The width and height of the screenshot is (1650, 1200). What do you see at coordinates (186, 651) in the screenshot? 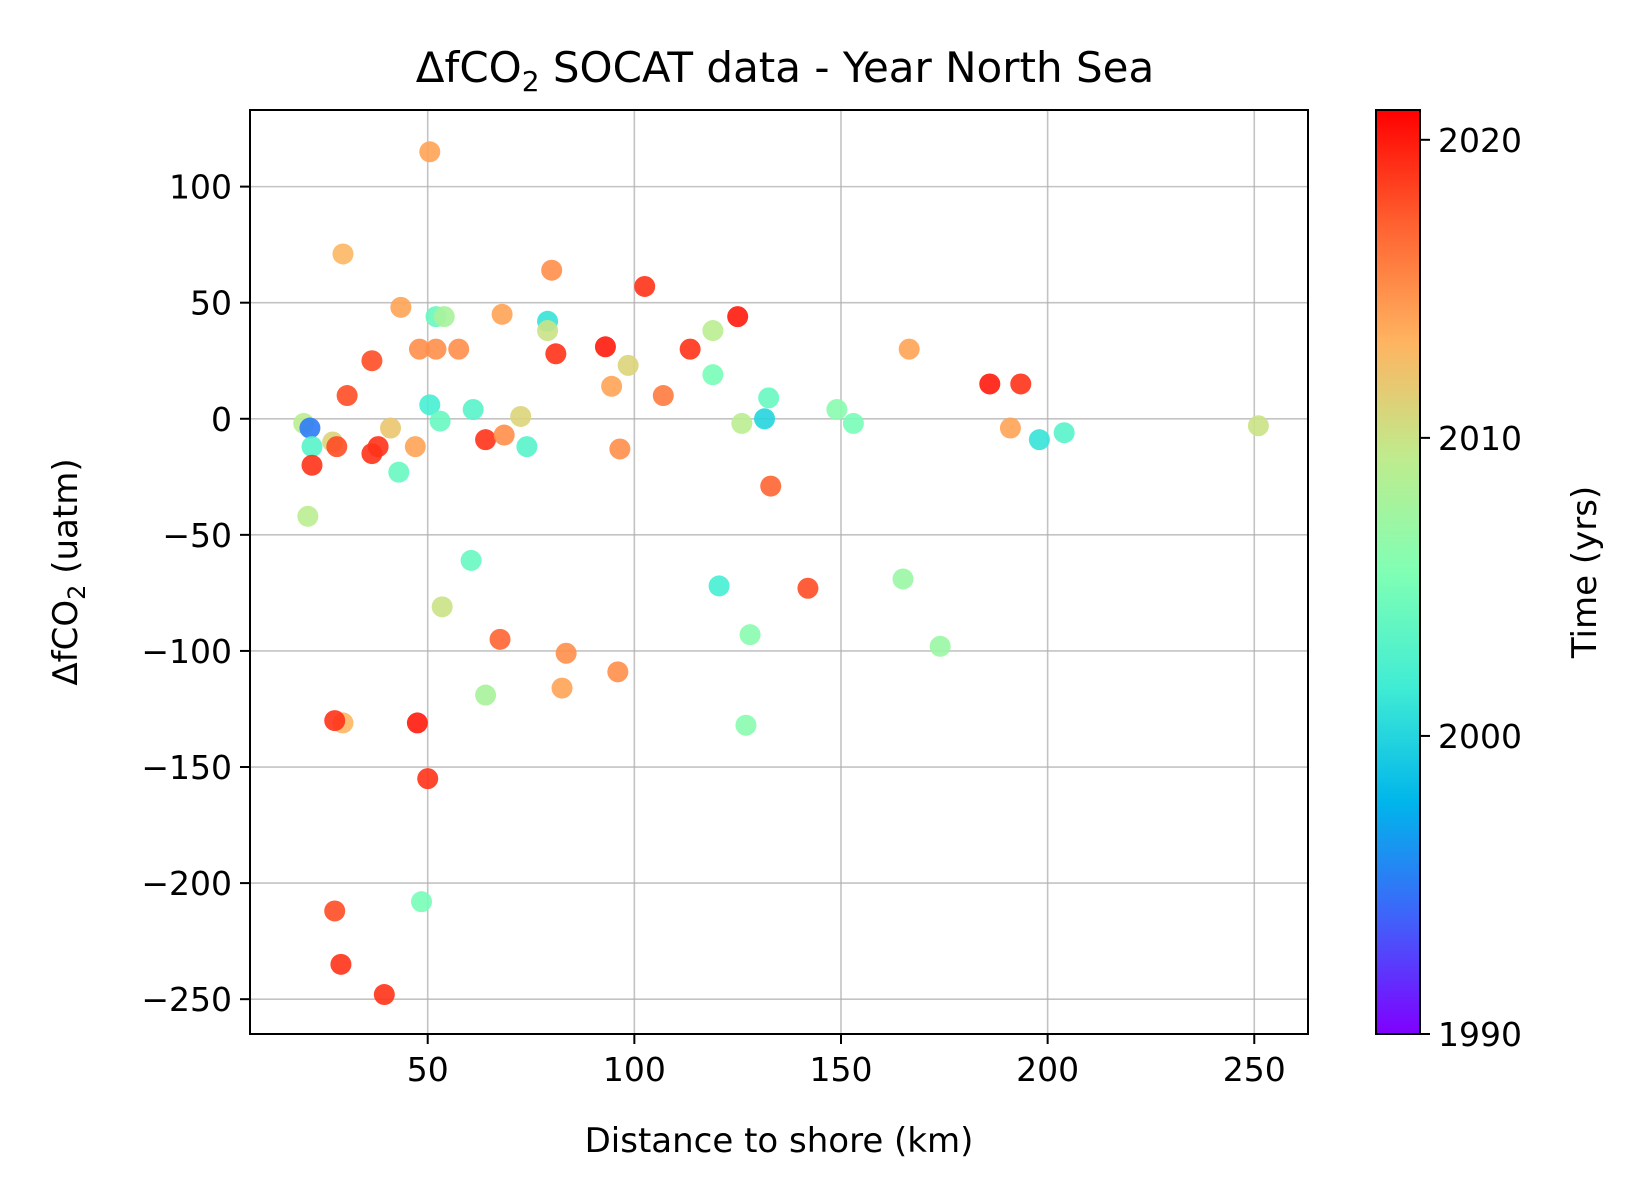
I see `y-tick-label: −100` at bounding box center [186, 651].